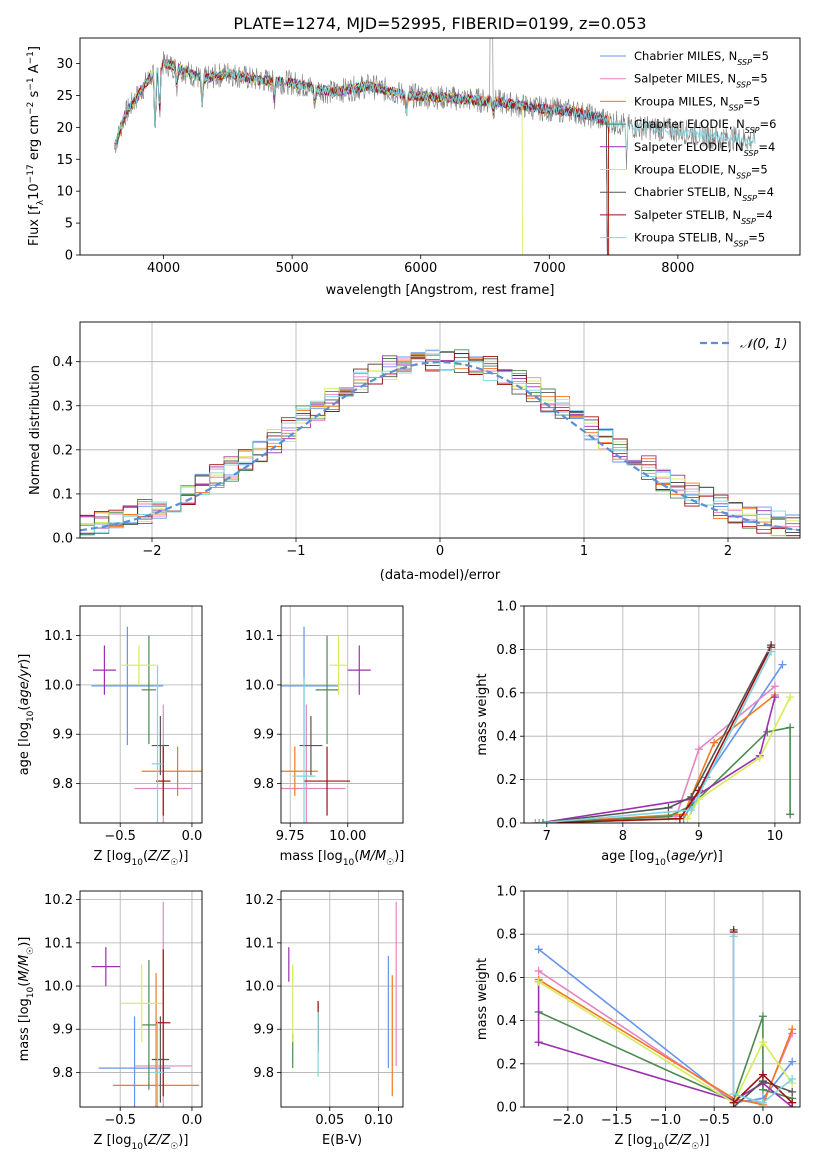  I want to click on age_vs_mass-frame, so click(342, 714).